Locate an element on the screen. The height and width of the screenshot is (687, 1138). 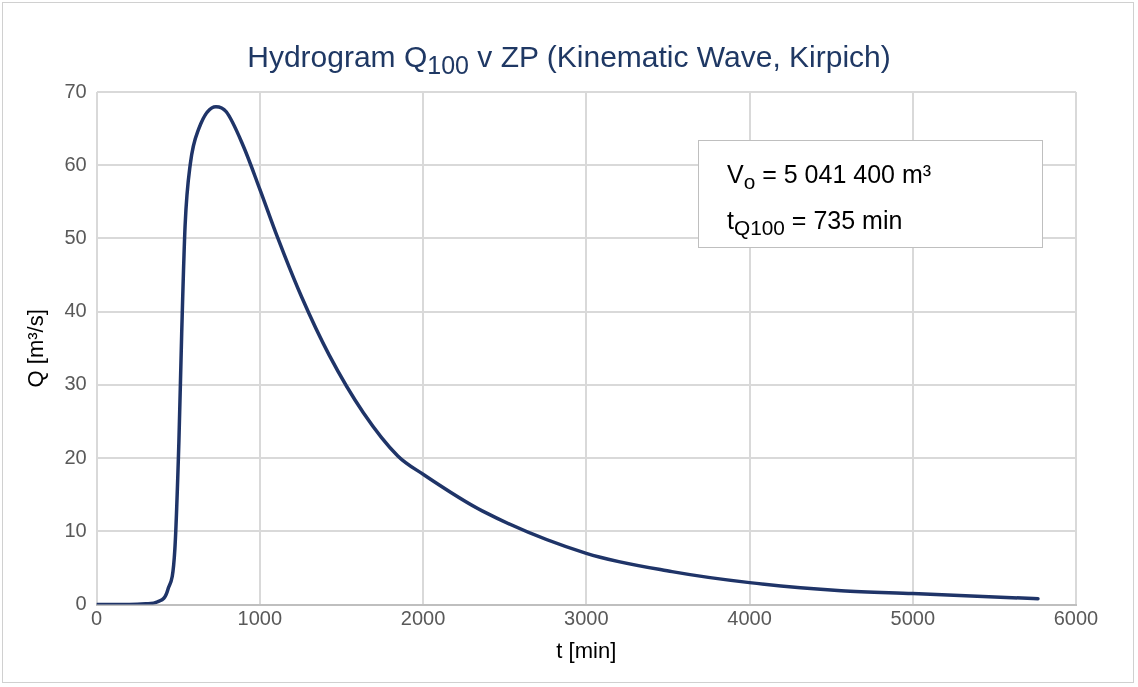
y-tick-label: 10 is located at coordinates (75, 529).